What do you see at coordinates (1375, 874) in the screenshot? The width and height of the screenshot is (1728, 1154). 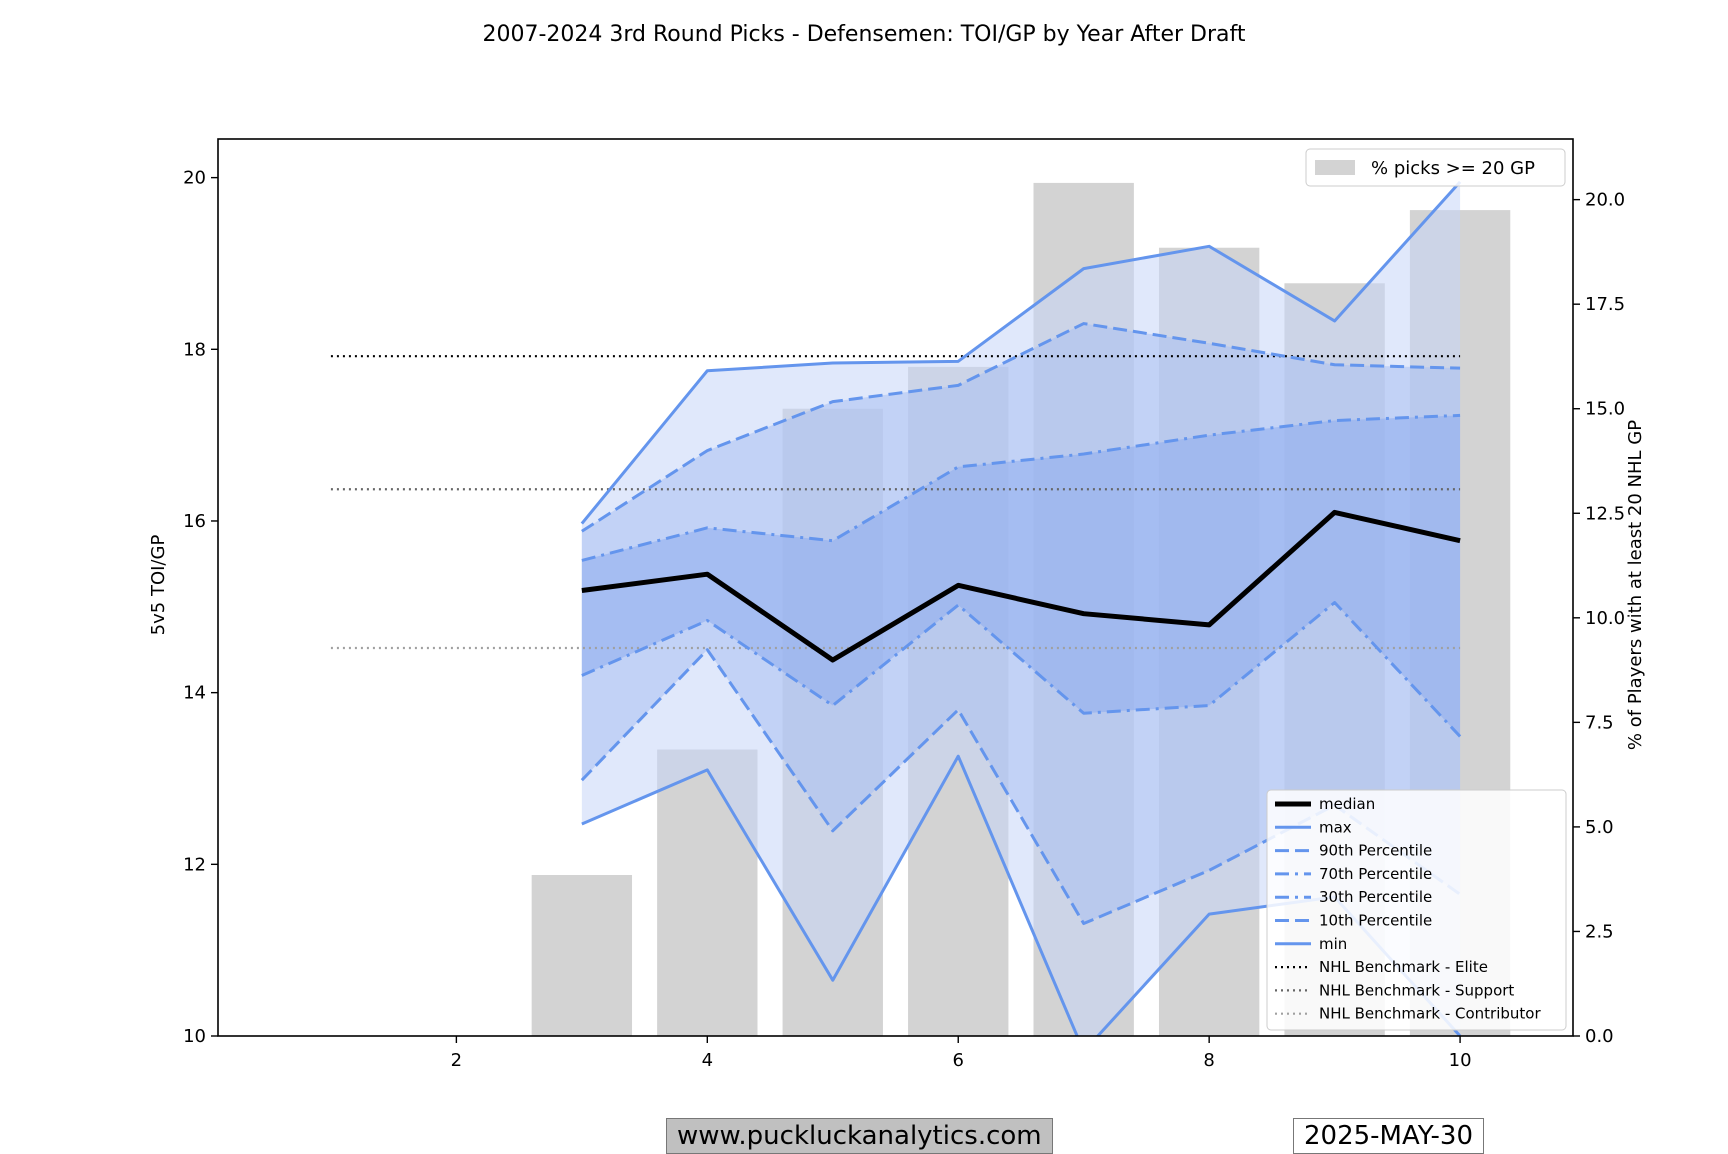 I see `legend-line-label: 70th Percentile` at bounding box center [1375, 874].